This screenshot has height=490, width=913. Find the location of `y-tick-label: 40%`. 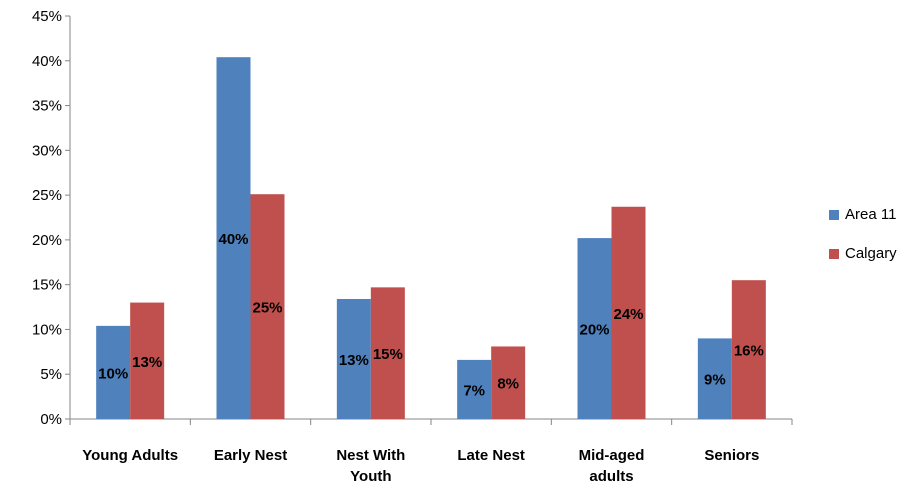

y-tick-label: 40% is located at coordinates (47, 61).